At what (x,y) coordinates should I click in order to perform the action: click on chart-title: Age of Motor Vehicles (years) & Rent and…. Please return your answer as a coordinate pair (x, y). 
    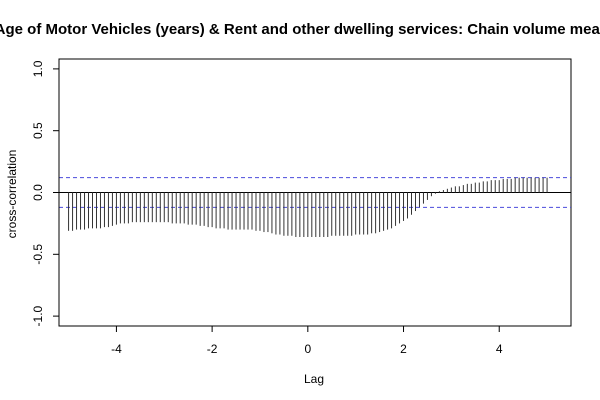
    Looking at the image, I should click on (300, 29).